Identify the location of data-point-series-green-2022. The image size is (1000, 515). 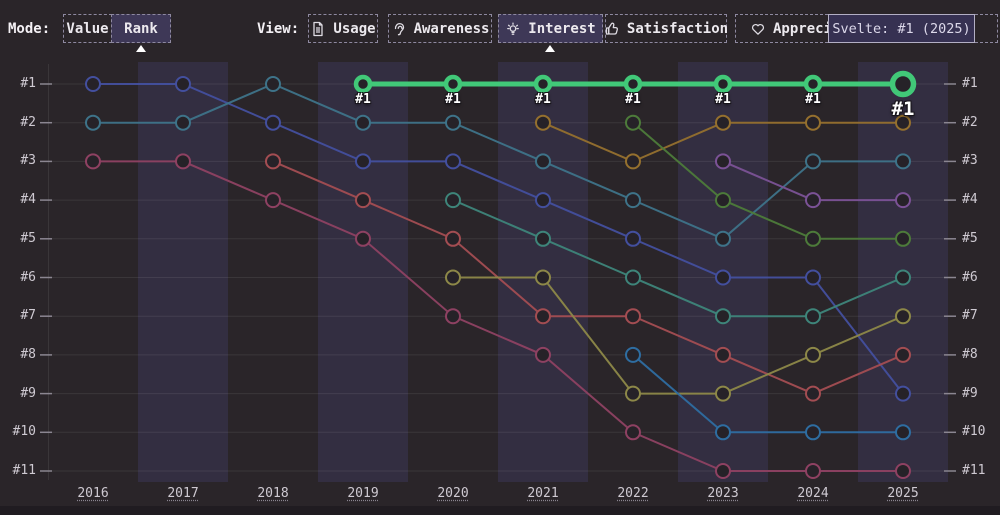
(633, 122).